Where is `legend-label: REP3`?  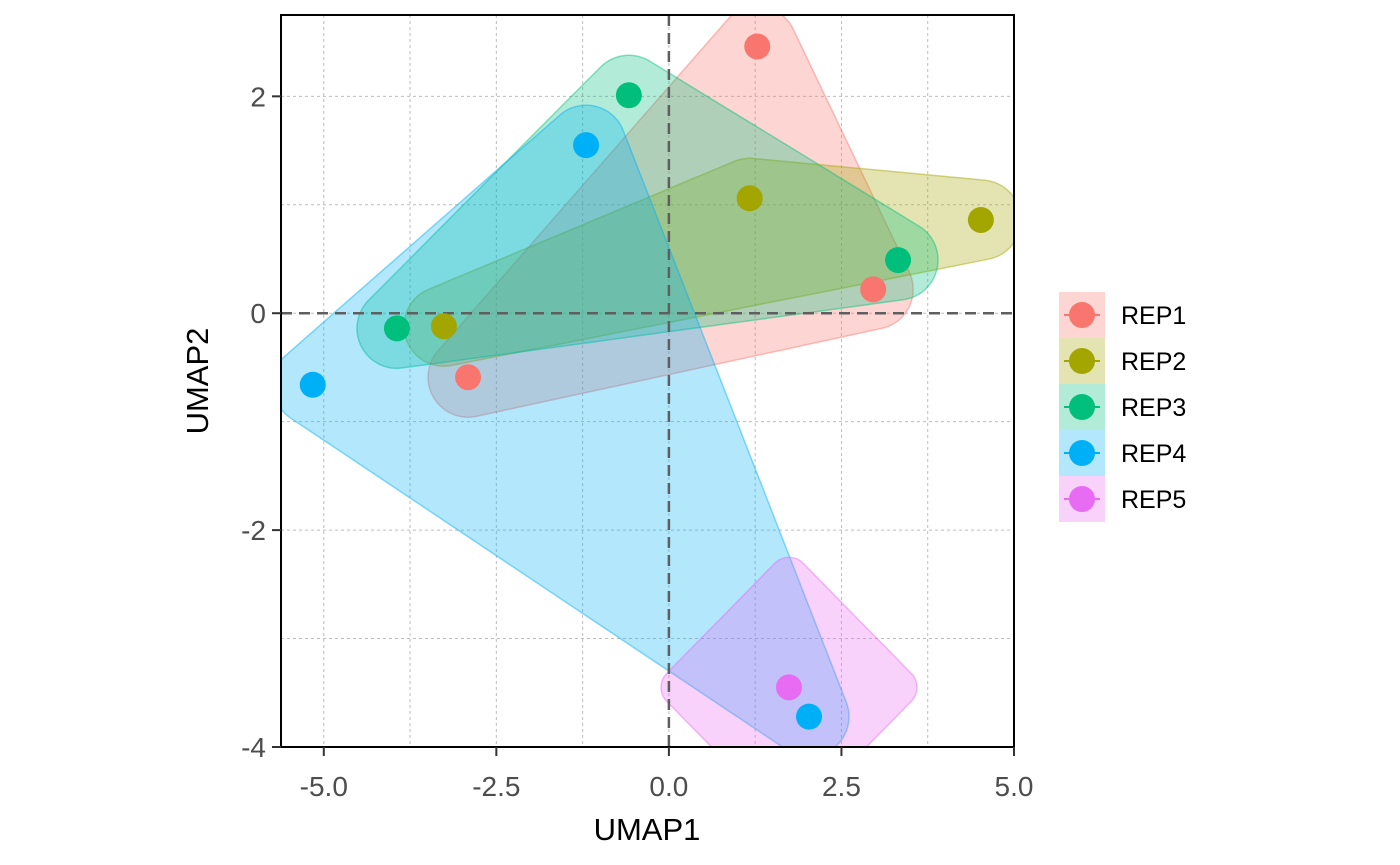
legend-label: REP3 is located at coordinates (1153, 408).